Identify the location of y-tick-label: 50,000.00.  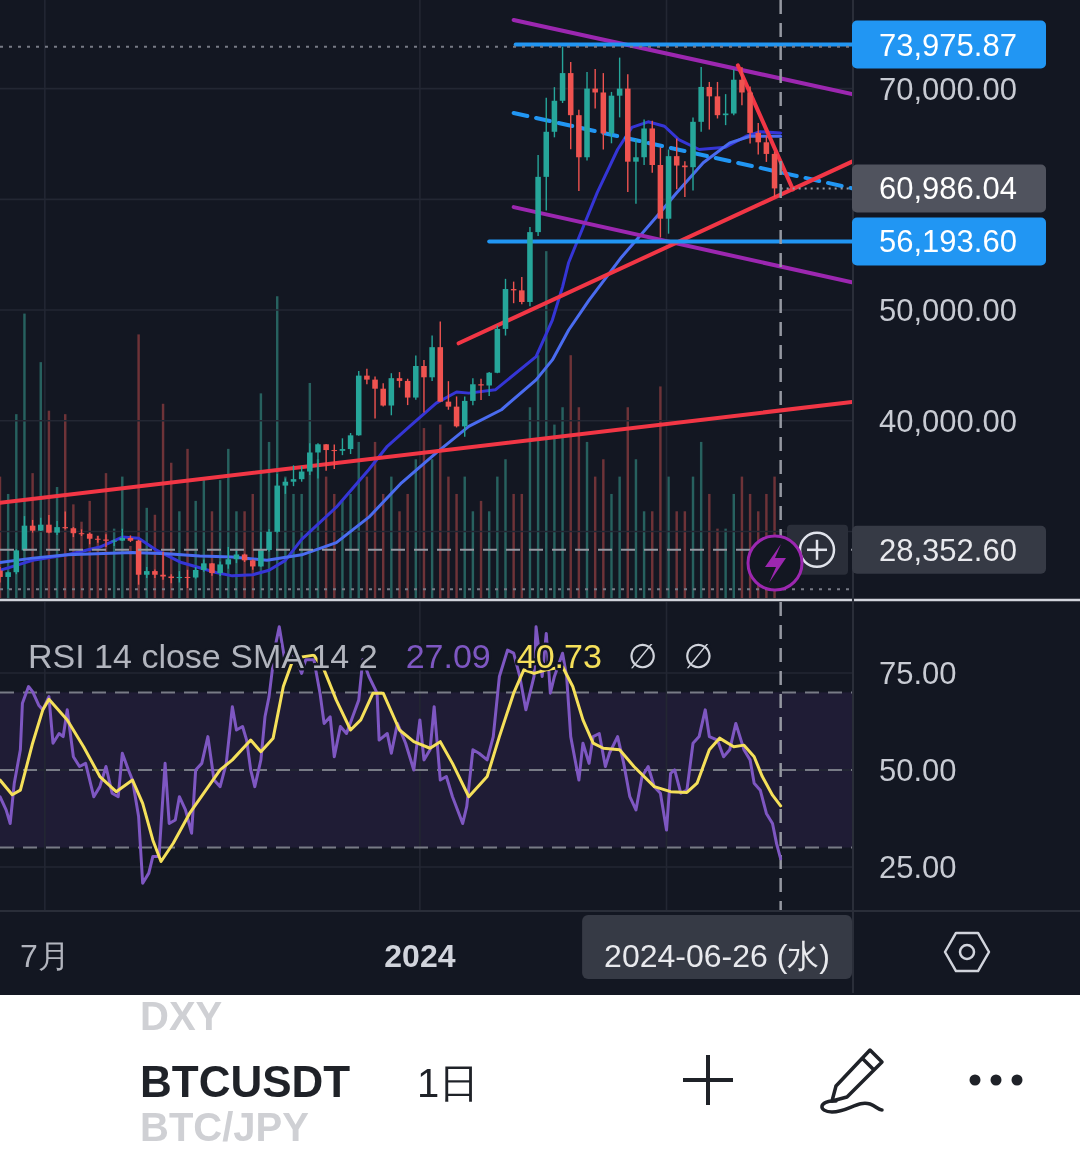
(948, 311).